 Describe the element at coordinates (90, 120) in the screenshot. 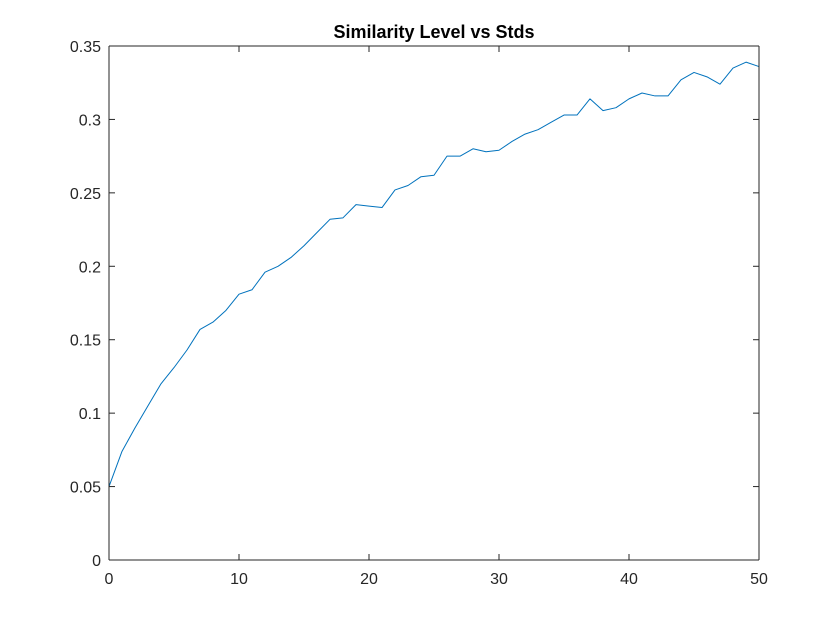

I see `y-tick-label: 0.3` at that location.